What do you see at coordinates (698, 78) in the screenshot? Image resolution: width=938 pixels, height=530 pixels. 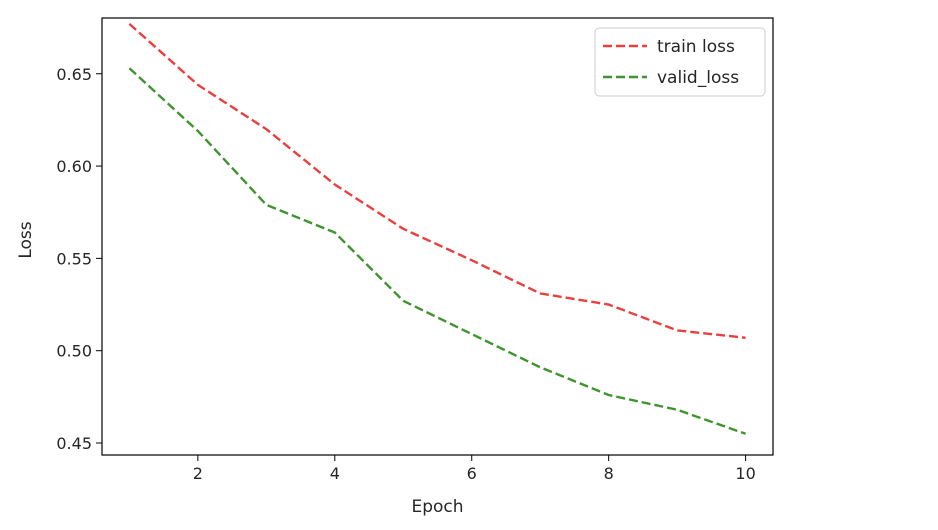 I see `legend-label-valid-loss: valid_loss` at bounding box center [698, 78].